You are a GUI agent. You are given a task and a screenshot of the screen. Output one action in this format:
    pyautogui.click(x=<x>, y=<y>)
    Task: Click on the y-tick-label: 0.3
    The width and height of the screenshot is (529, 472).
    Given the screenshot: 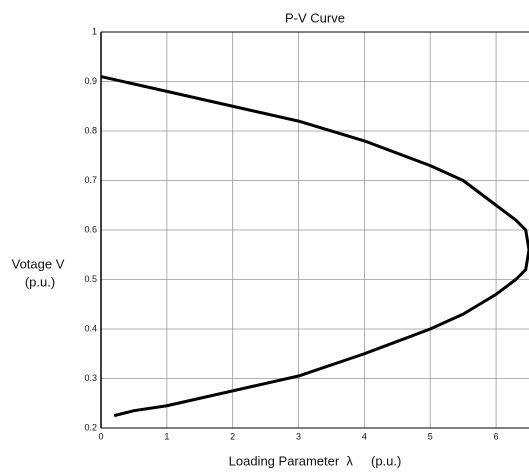 What is the action you would take?
    pyautogui.click(x=90, y=378)
    